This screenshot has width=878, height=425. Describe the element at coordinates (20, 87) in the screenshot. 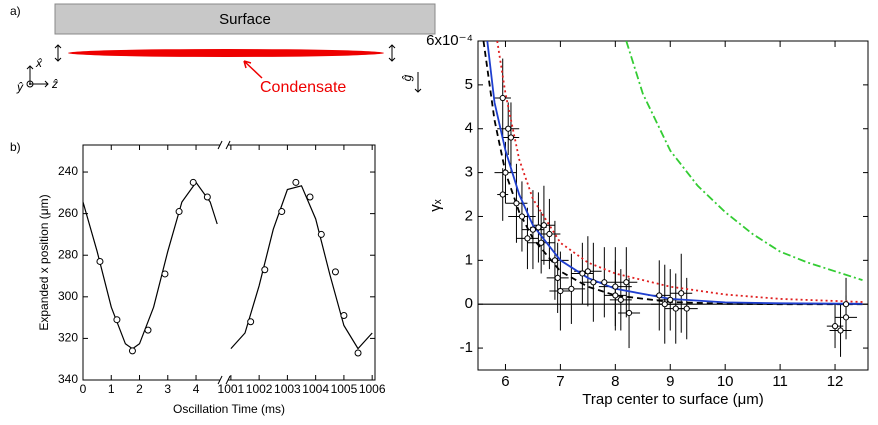

I see `axis-y-symbol: ŷ` at that location.